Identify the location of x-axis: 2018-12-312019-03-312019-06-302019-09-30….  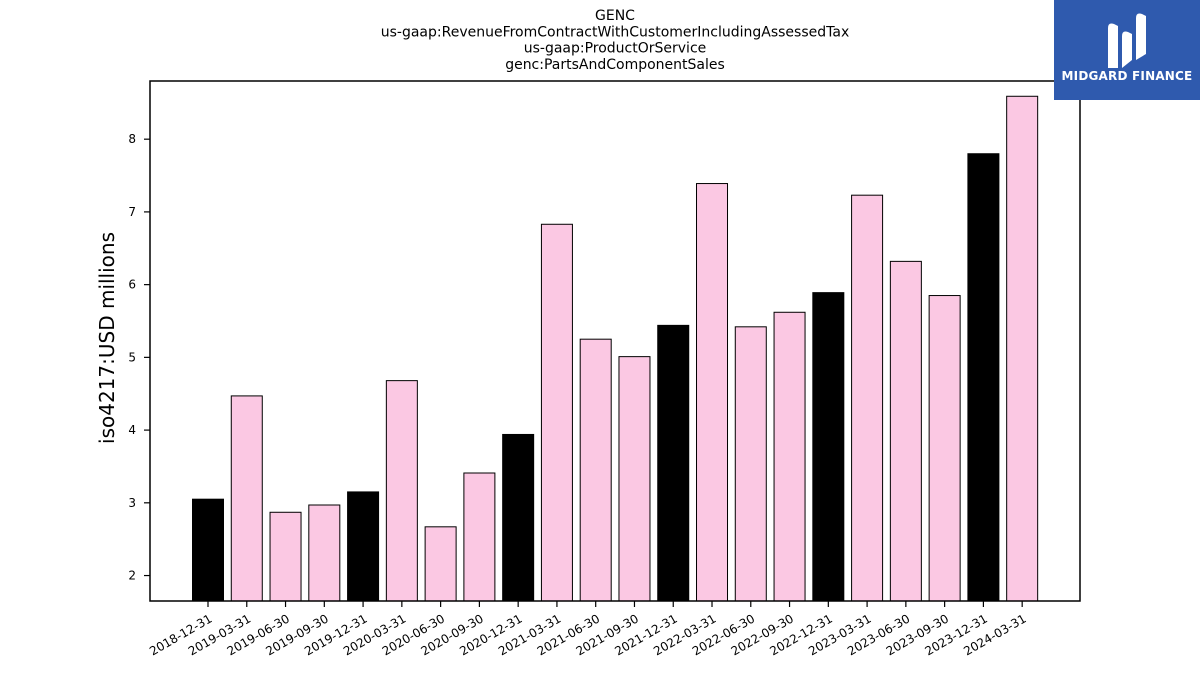
(588, 629).